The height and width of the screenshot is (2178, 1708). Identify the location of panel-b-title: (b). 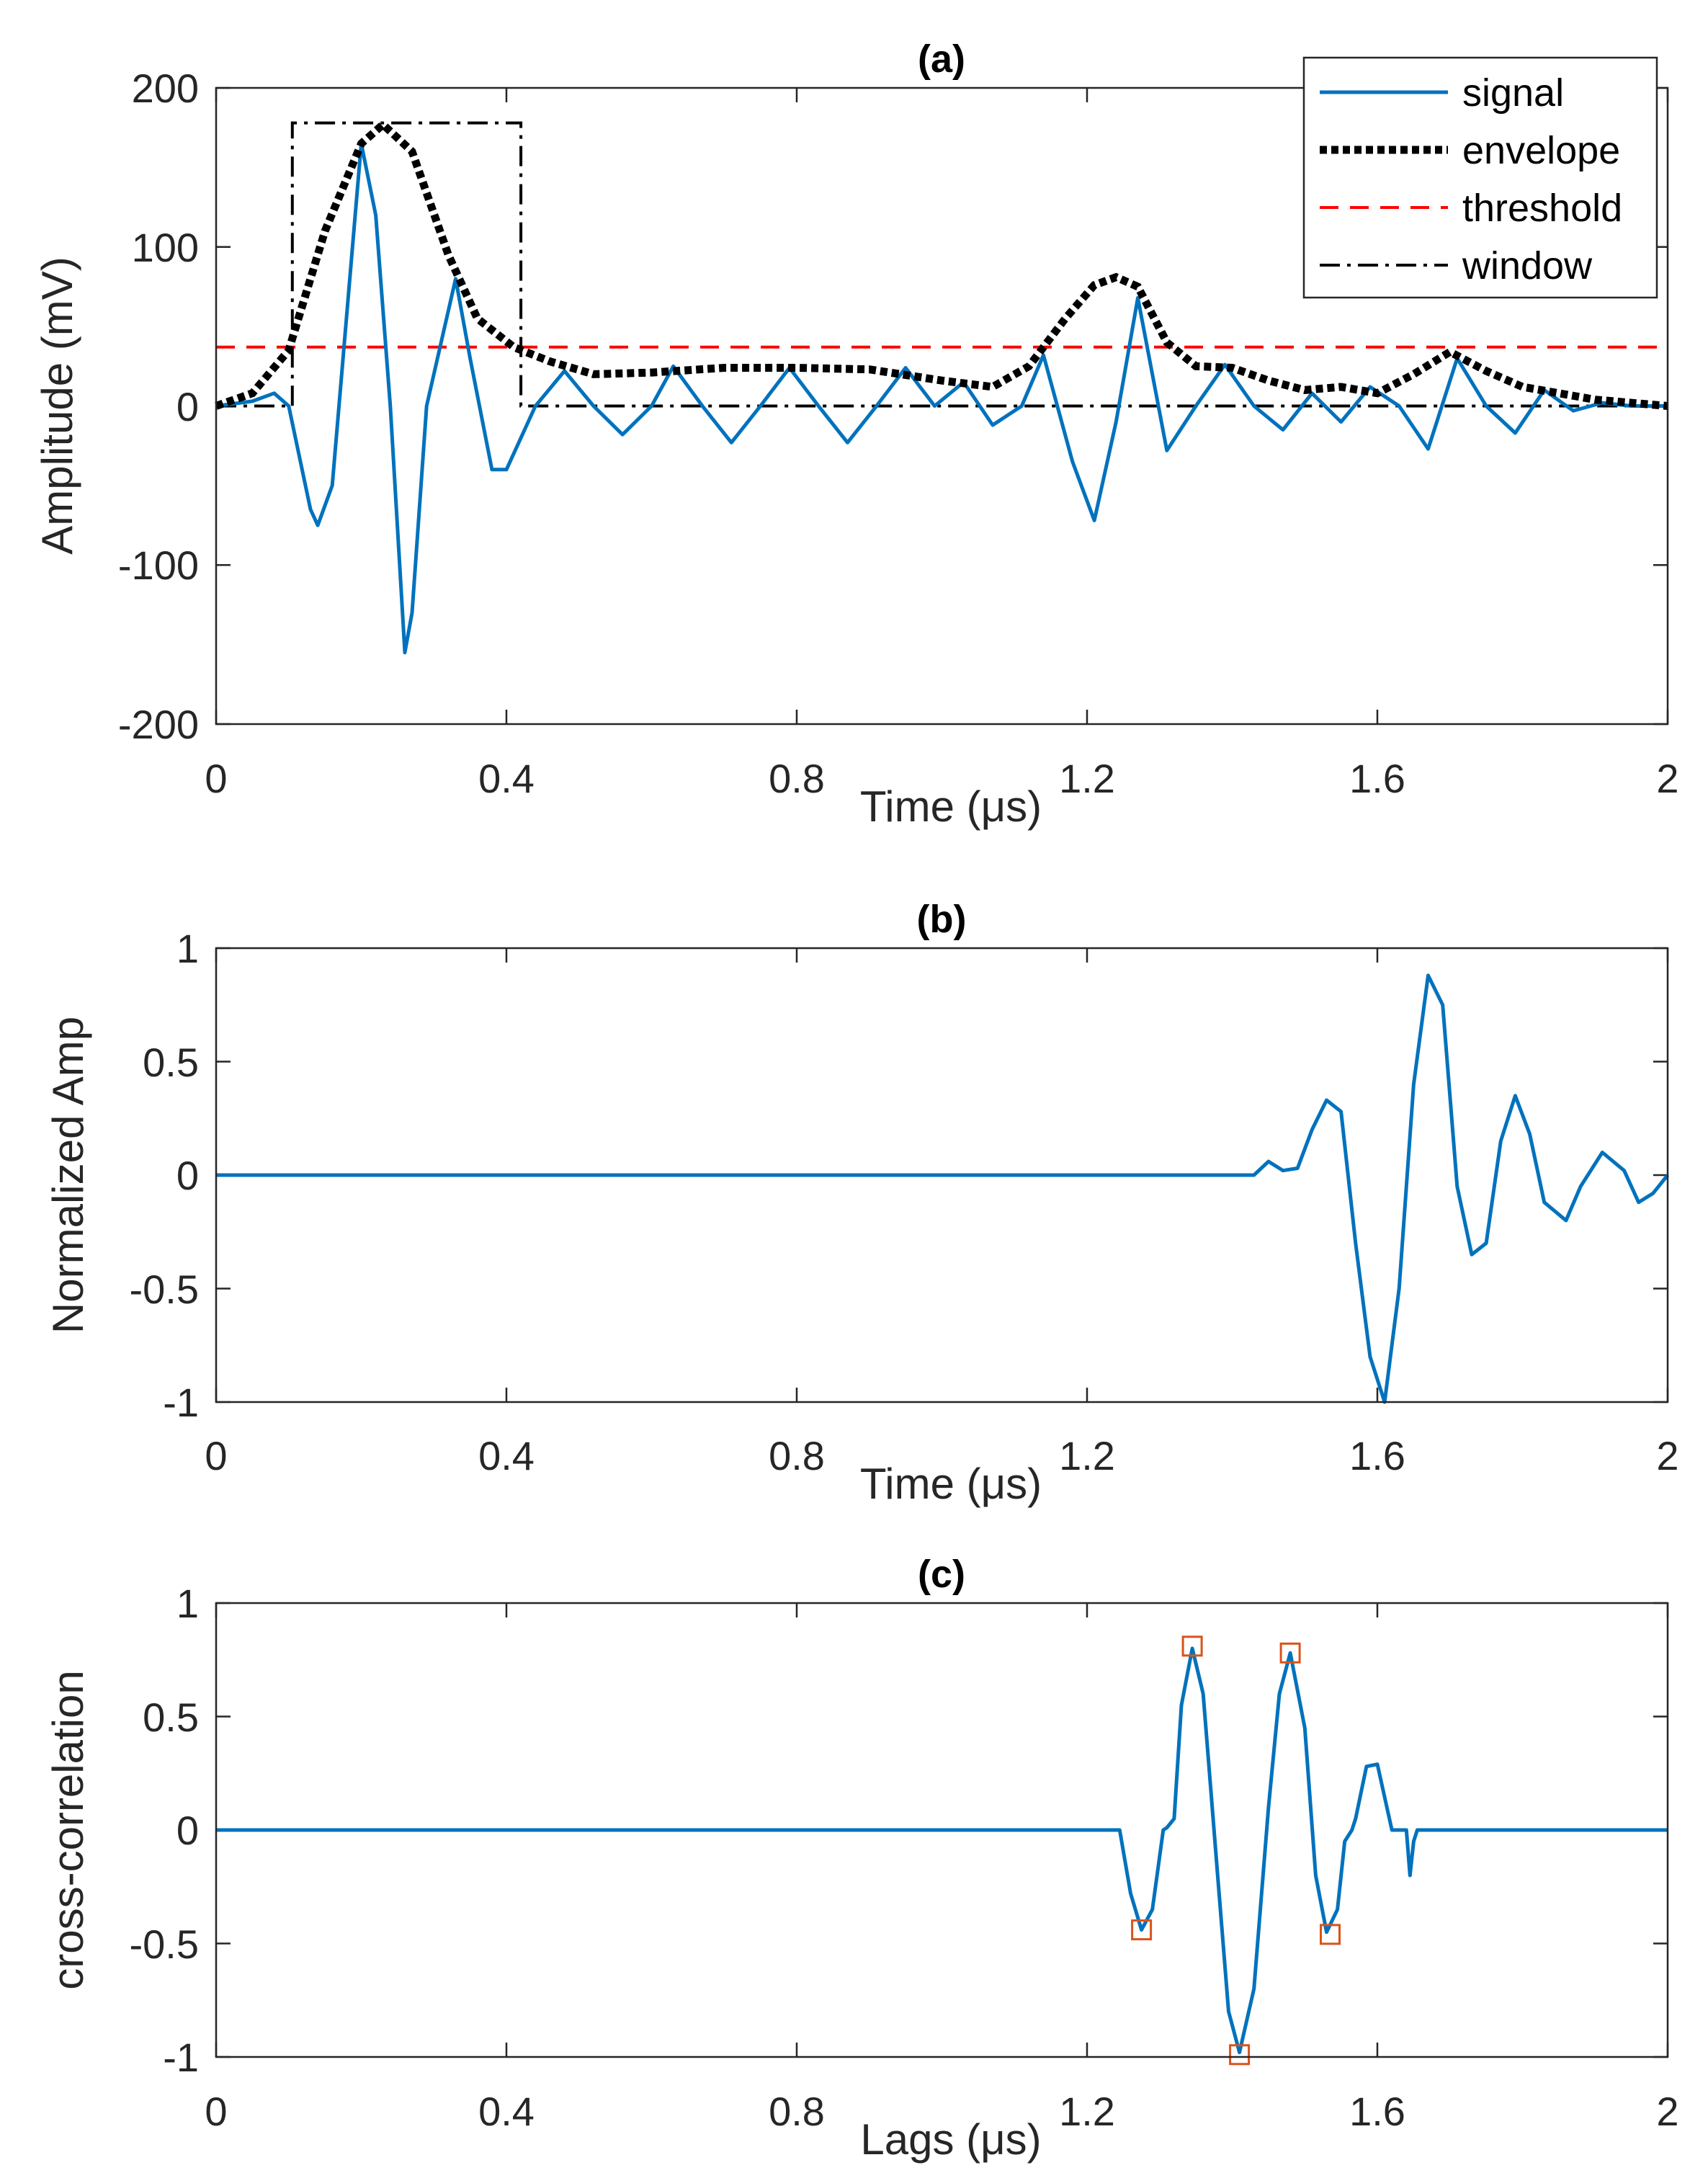
(942, 919).